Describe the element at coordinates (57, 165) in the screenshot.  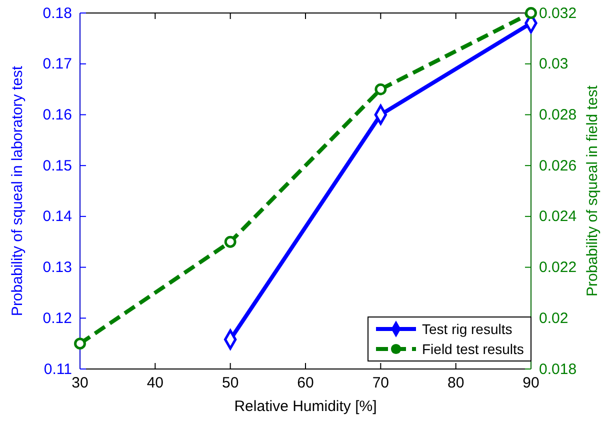
I see `y-tick-label: 0.15` at that location.